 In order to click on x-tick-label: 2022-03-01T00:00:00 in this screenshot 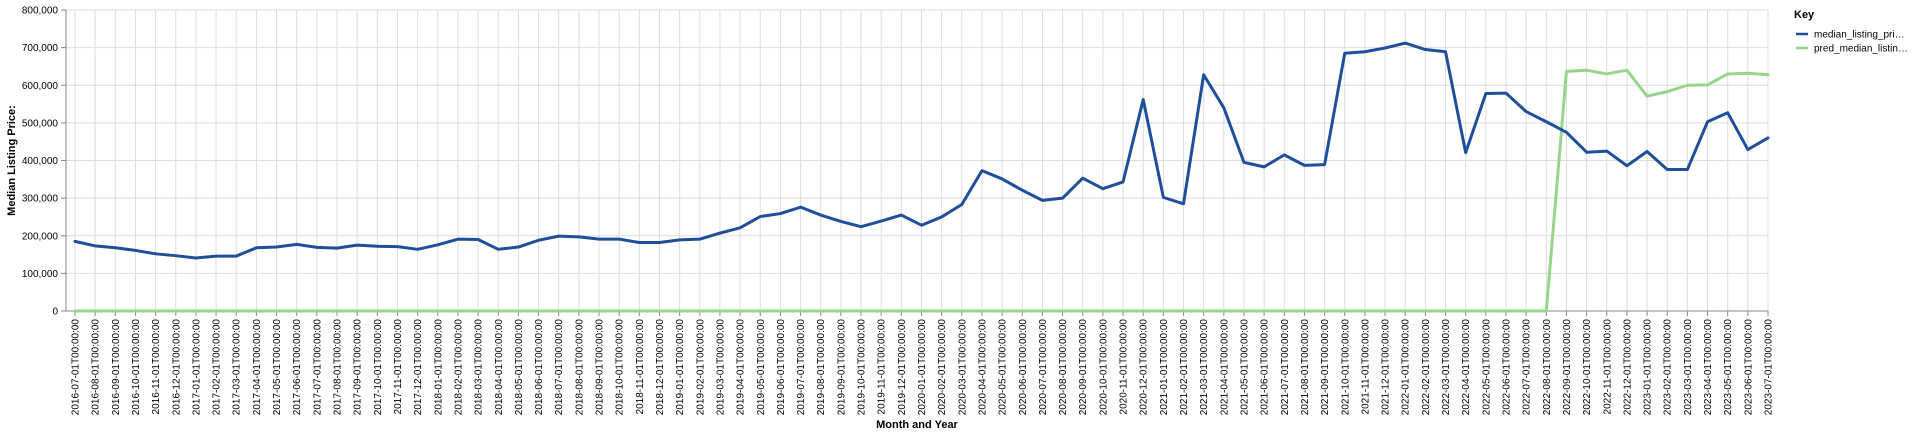, I will do `click(1446, 367)`.